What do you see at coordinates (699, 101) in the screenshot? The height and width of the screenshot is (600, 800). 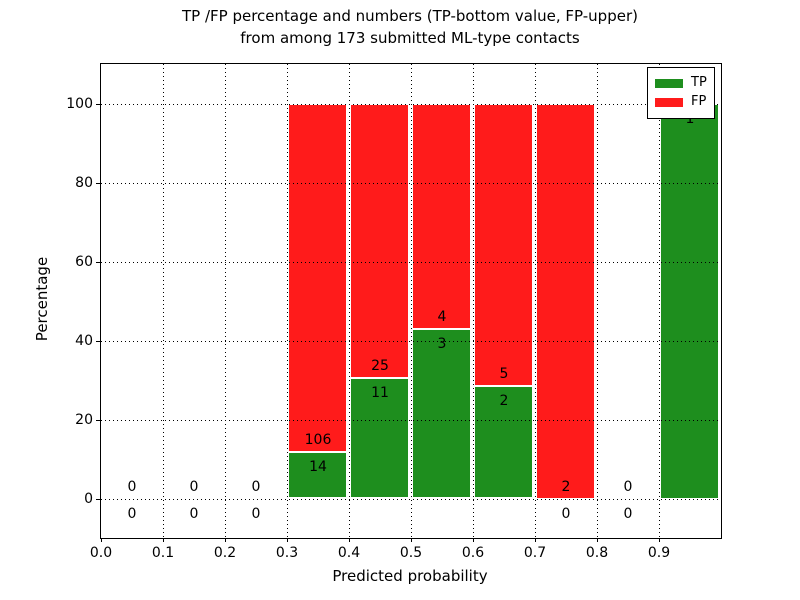 I see `fp-legend-label: FP` at bounding box center [699, 101].